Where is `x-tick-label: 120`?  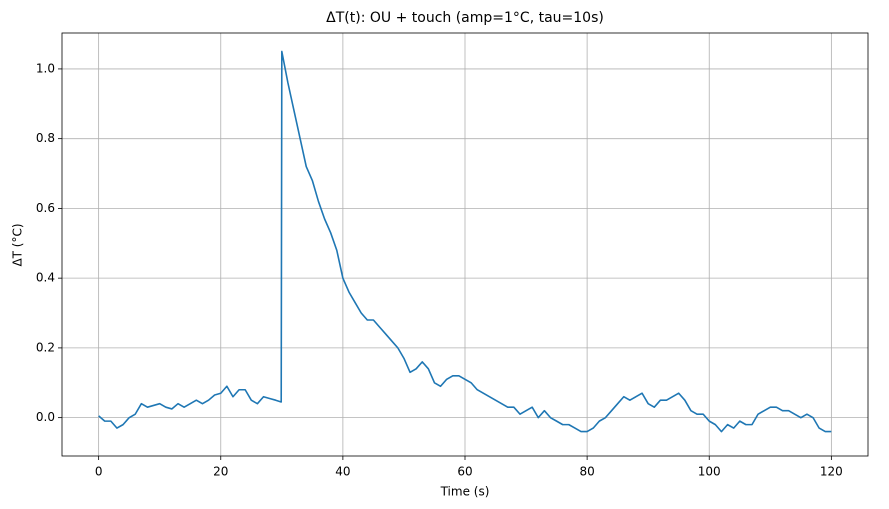 x-tick-label: 120 is located at coordinates (831, 472).